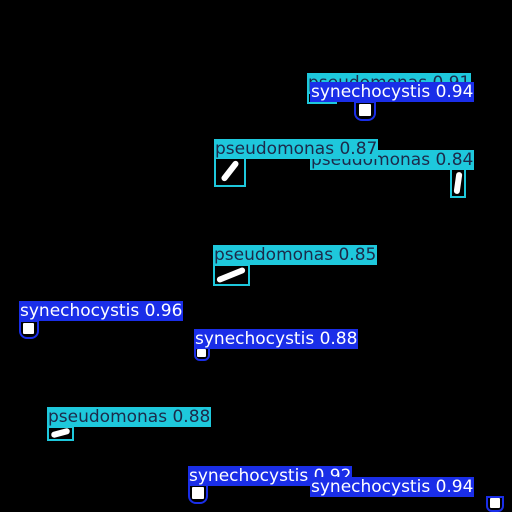 The image size is (512, 512). What do you see at coordinates (295, 255) in the screenshot?
I see `pseudomonas-label: pseudomonas 0.85` at bounding box center [295, 255].